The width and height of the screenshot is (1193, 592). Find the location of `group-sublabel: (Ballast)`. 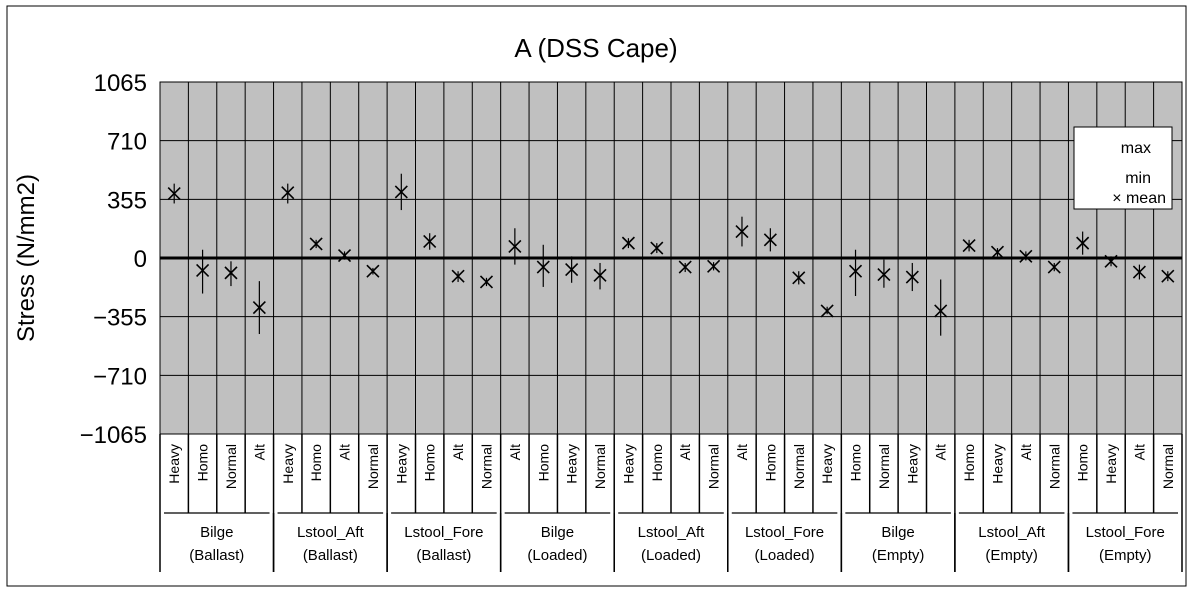

group-sublabel: (Ballast) is located at coordinates (216, 555).